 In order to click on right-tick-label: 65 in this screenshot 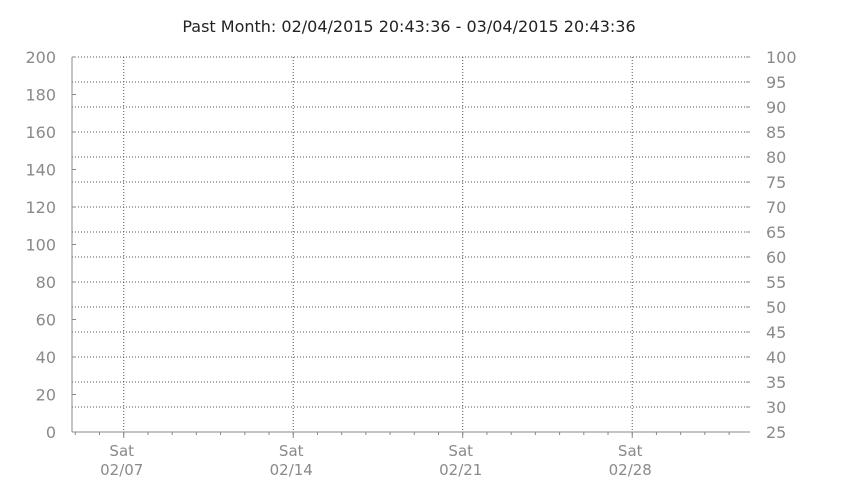, I will do `click(776, 232)`.